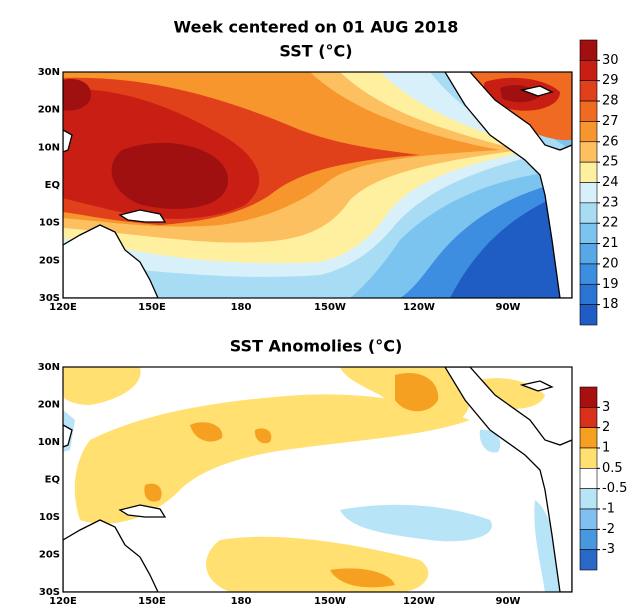 The height and width of the screenshot is (614, 640). What do you see at coordinates (606, 427) in the screenshot?
I see `colorbar-label: 2` at bounding box center [606, 427].